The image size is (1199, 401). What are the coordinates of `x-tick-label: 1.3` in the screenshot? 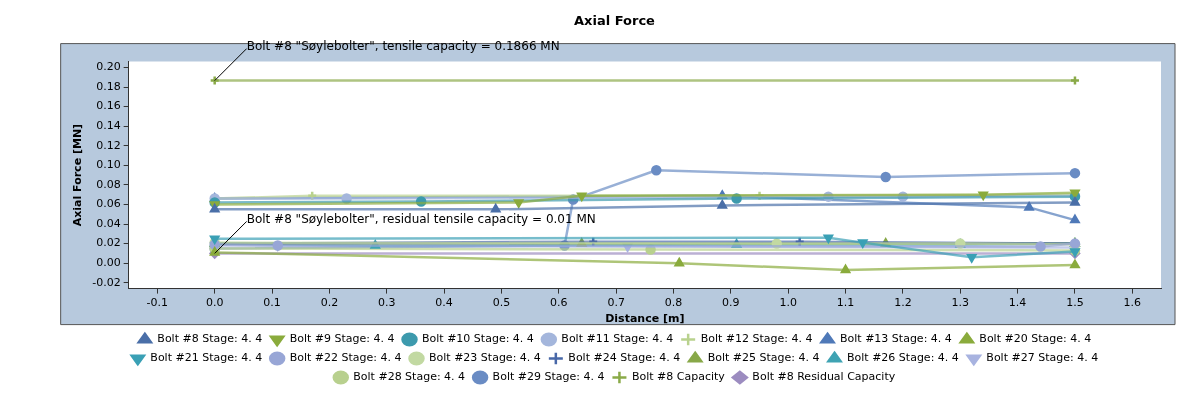 It's located at (960, 303).